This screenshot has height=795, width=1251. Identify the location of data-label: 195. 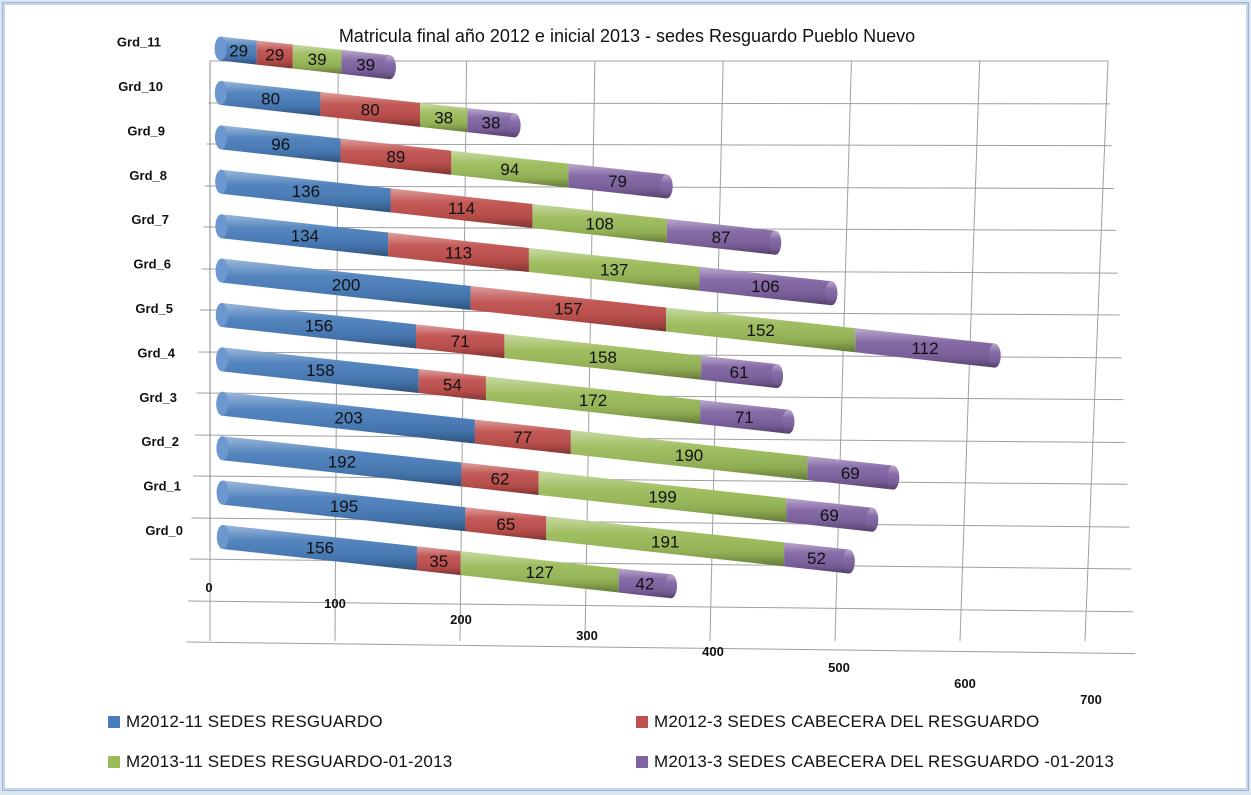
(344, 506).